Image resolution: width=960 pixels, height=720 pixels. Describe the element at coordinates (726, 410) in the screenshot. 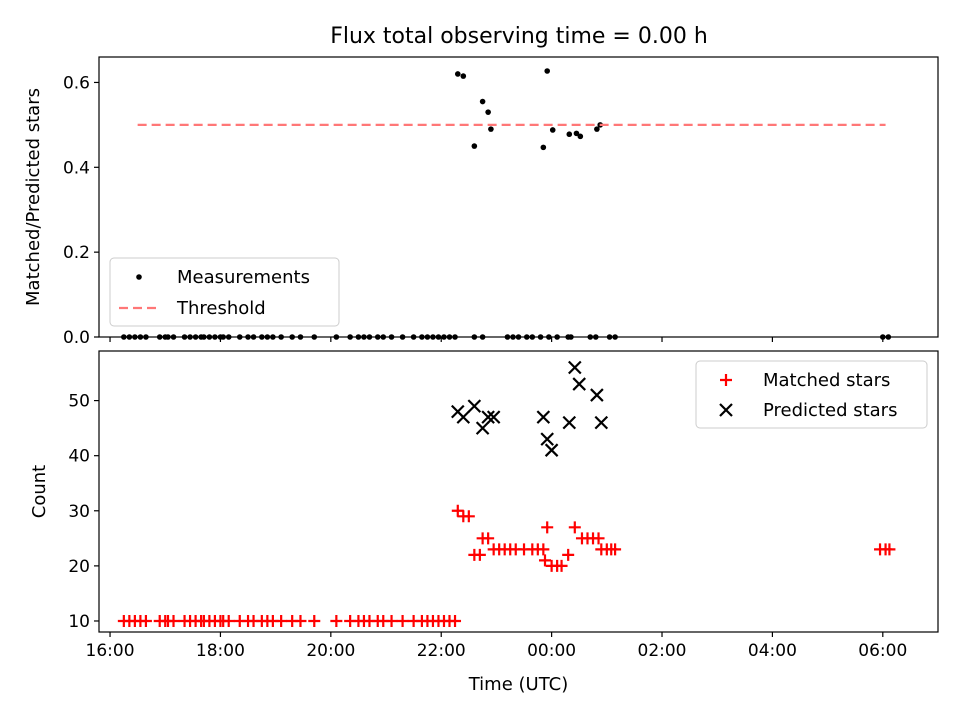

I see `legend-x-icon` at that location.